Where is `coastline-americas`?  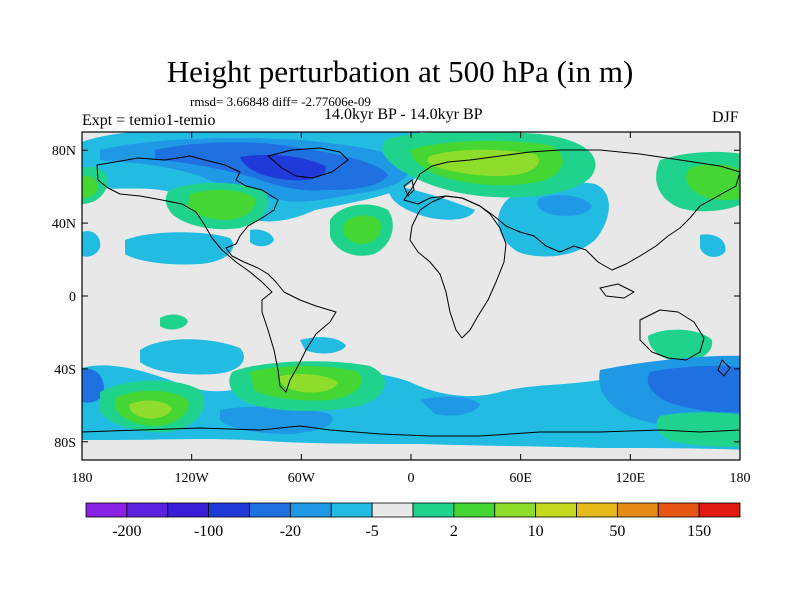 coastline-americas is located at coordinates (216, 274).